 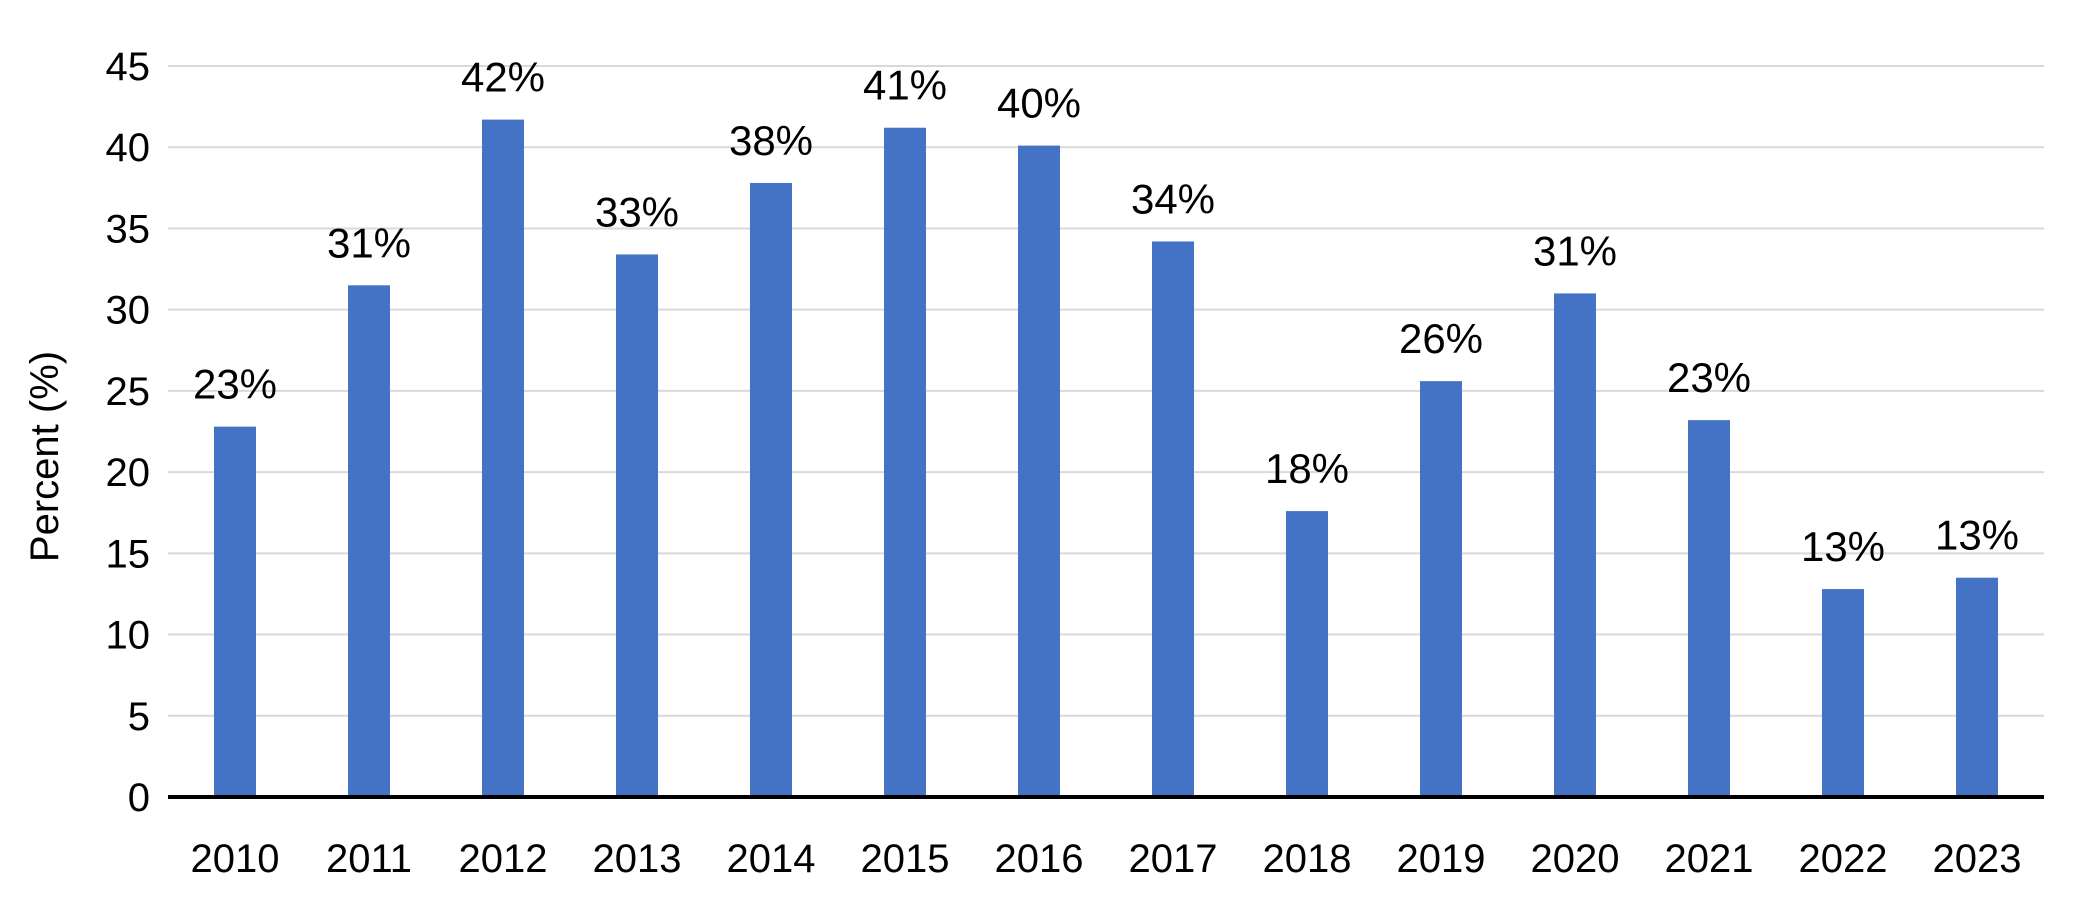 What do you see at coordinates (128, 392) in the screenshot?
I see `y-tick-label: 25` at bounding box center [128, 392].